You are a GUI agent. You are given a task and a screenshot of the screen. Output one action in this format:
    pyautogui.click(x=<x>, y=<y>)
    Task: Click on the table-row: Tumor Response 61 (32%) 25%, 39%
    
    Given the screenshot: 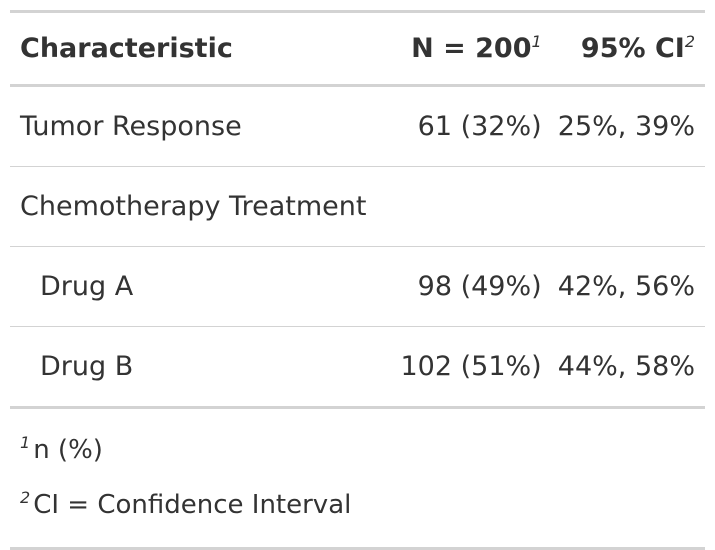 What is the action you would take?
    pyautogui.click(x=357, y=126)
    